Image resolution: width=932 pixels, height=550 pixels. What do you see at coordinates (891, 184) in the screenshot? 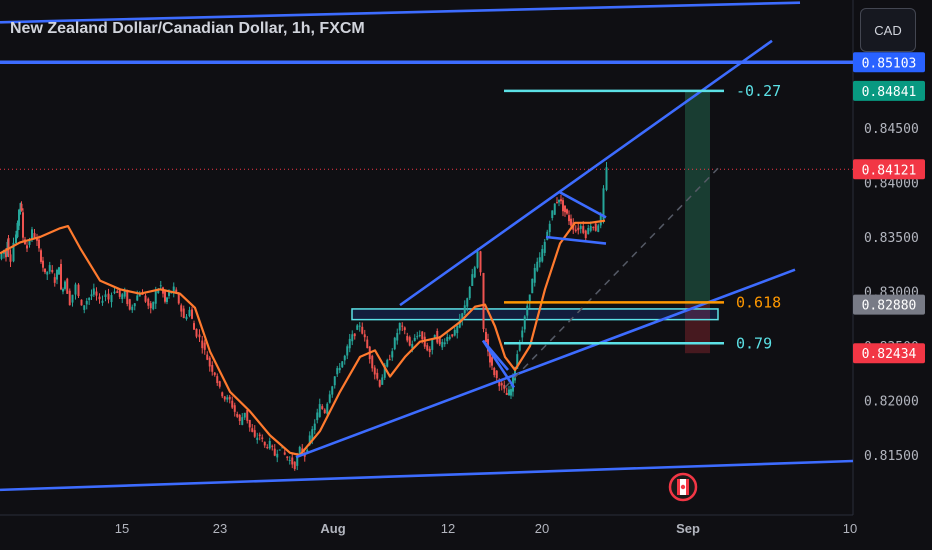
I see `price-tick-label: 0.84000` at bounding box center [891, 184].